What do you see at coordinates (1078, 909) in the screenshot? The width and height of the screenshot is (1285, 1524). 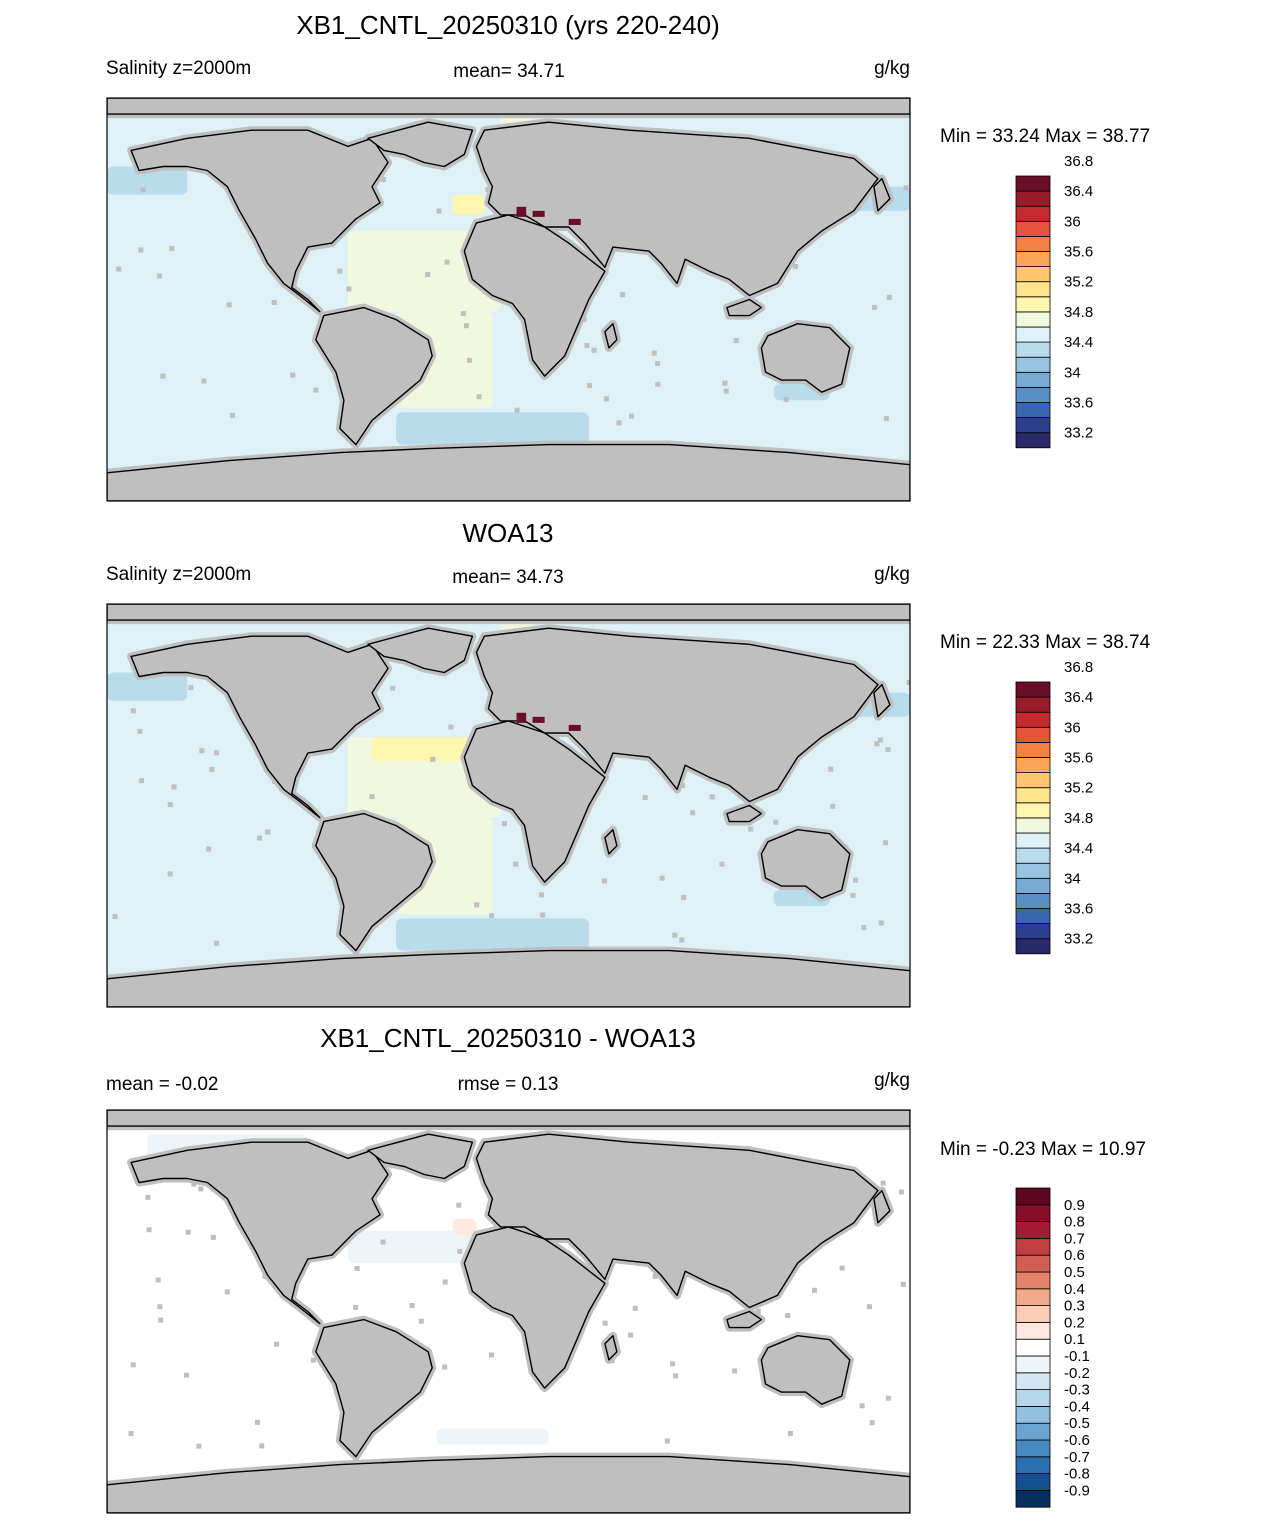 I see `colorbar-tick-label: 33.6` at bounding box center [1078, 909].